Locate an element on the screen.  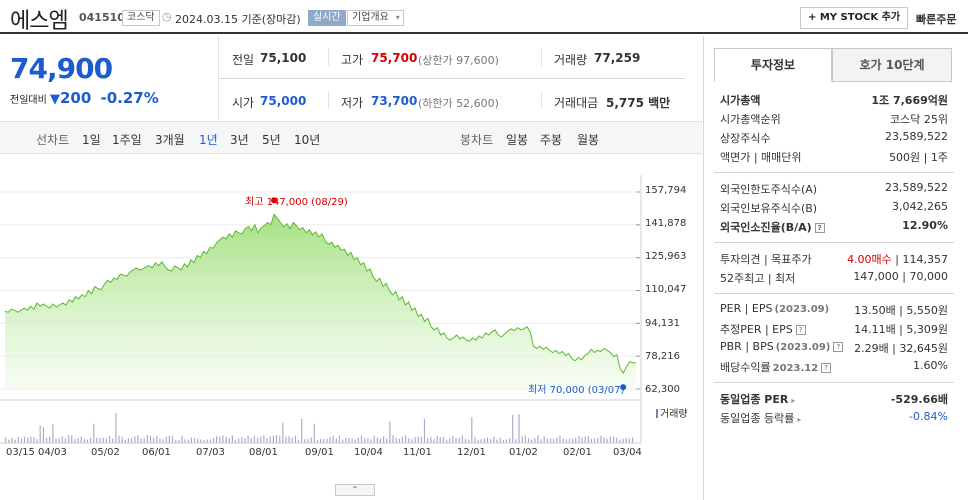
x-tick: 09/01 is located at coordinates (319, 452).